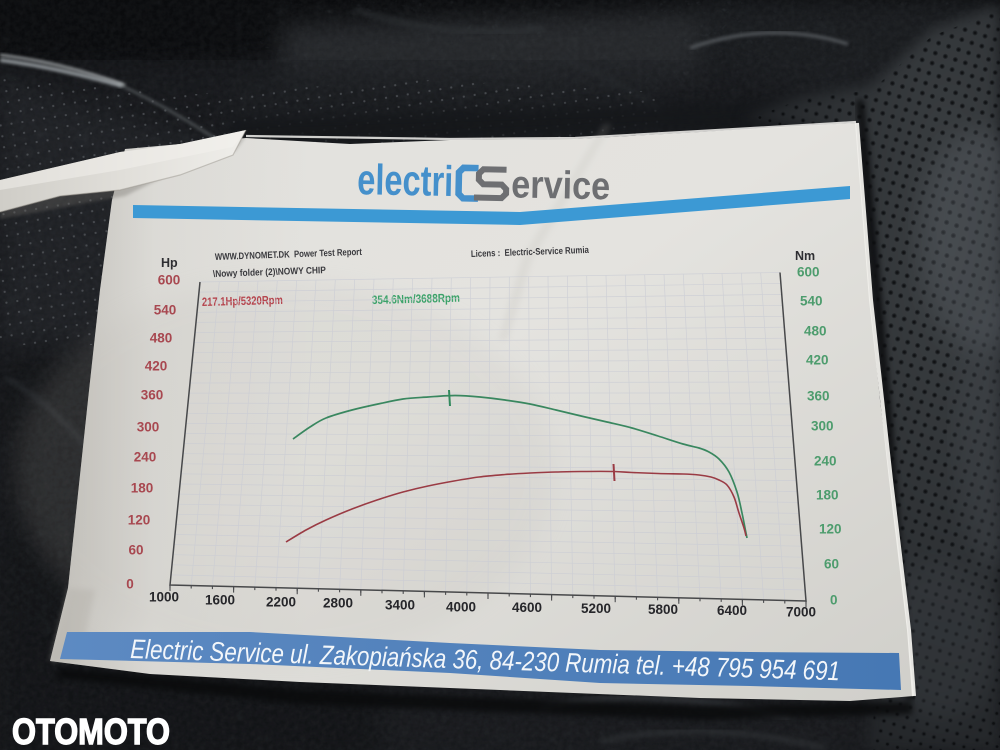 The height and width of the screenshot is (750, 1000). What do you see at coordinates (461, 607) in the screenshot?
I see `svg-text: 4000` at bounding box center [461, 607].